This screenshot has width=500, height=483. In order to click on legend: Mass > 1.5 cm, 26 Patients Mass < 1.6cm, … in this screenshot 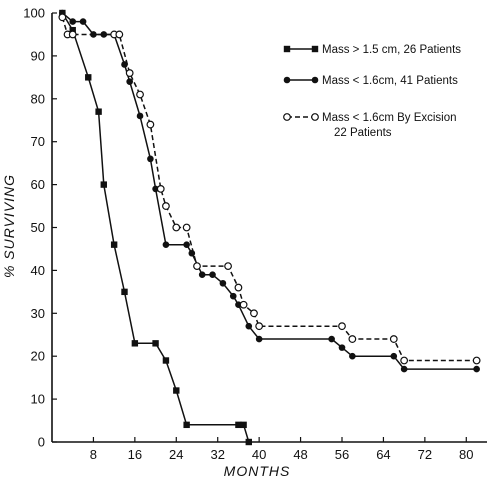, I will do `click(372, 91)`.